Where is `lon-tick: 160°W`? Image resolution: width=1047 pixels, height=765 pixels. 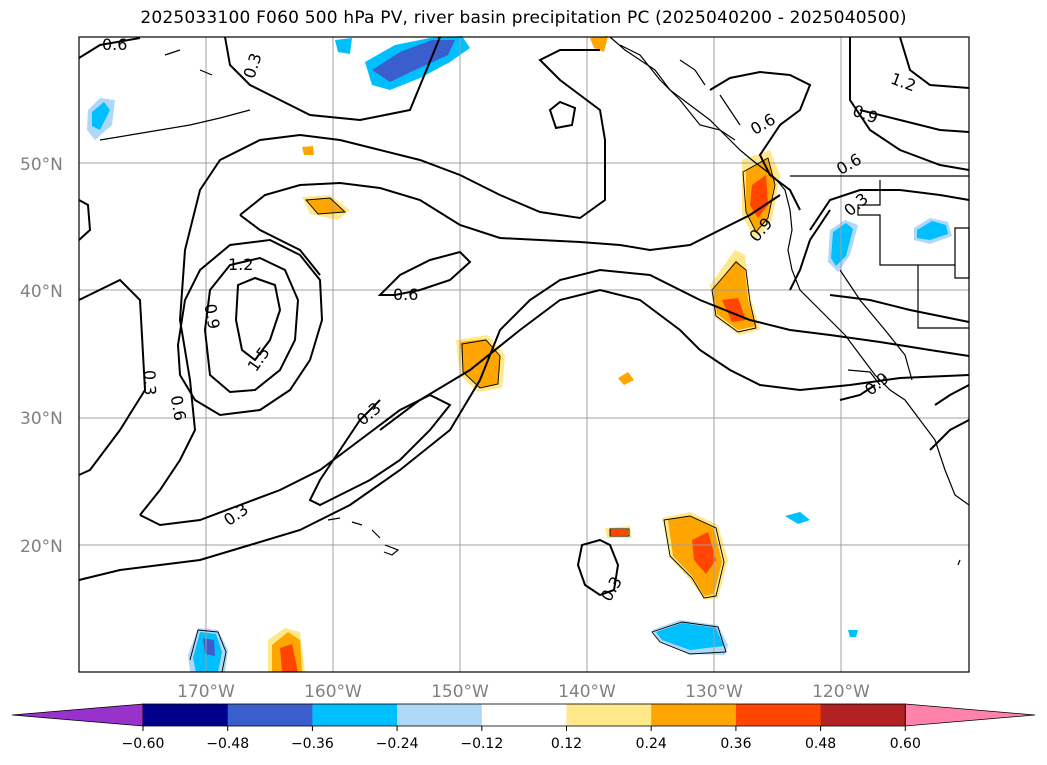
lon-tick: 160°W is located at coordinates (333, 692).